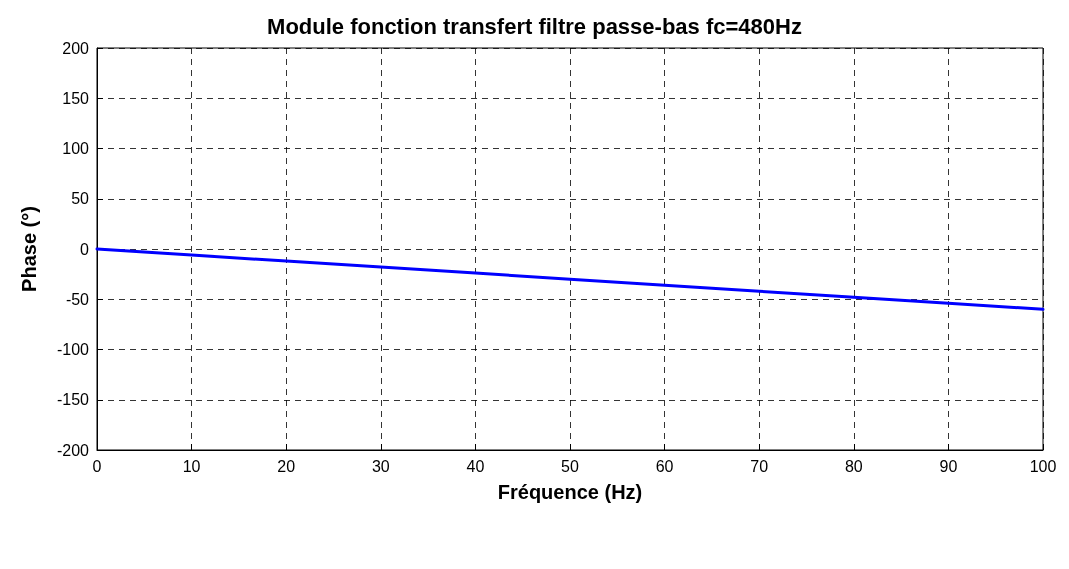  Describe the element at coordinates (286, 466) in the screenshot. I see `x-tick-label: 20` at that location.